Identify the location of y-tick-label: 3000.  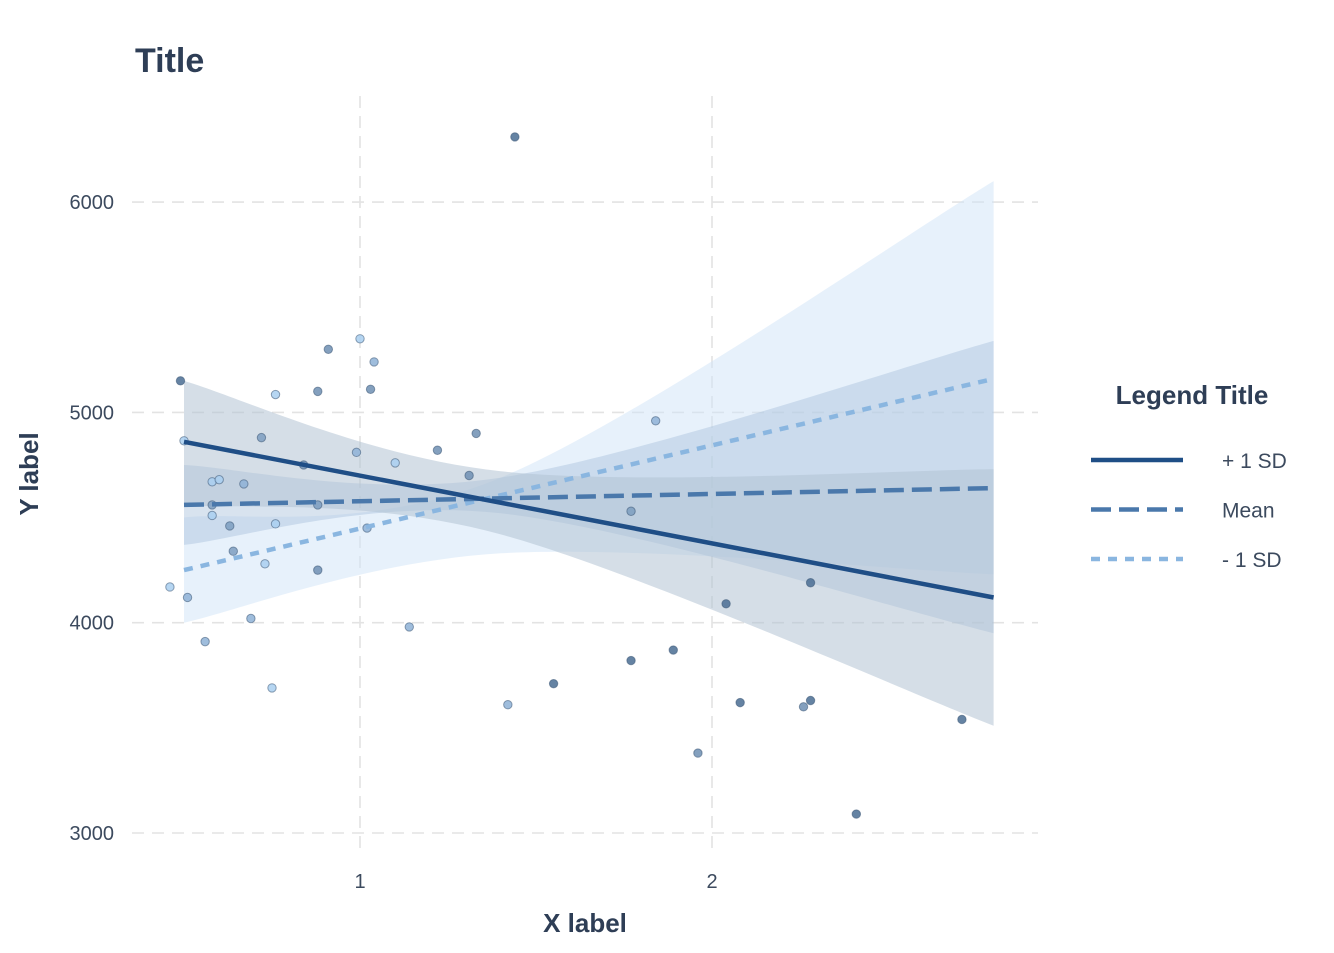
(92, 834).